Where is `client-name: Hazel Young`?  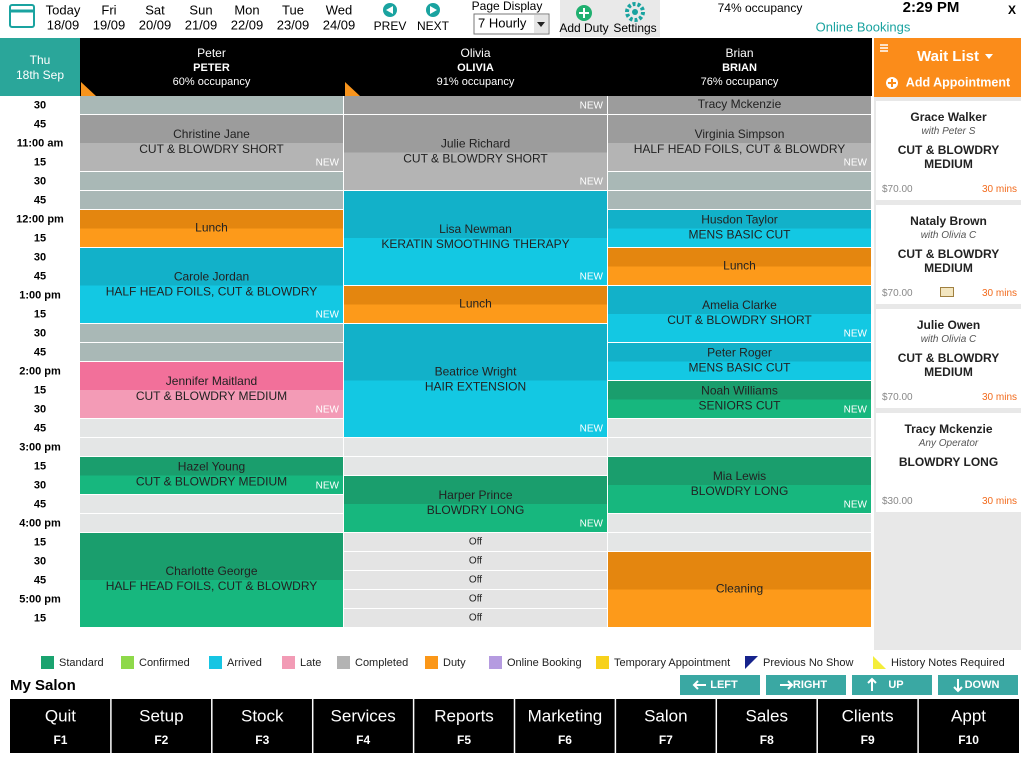 client-name: Hazel Young is located at coordinates (211, 467).